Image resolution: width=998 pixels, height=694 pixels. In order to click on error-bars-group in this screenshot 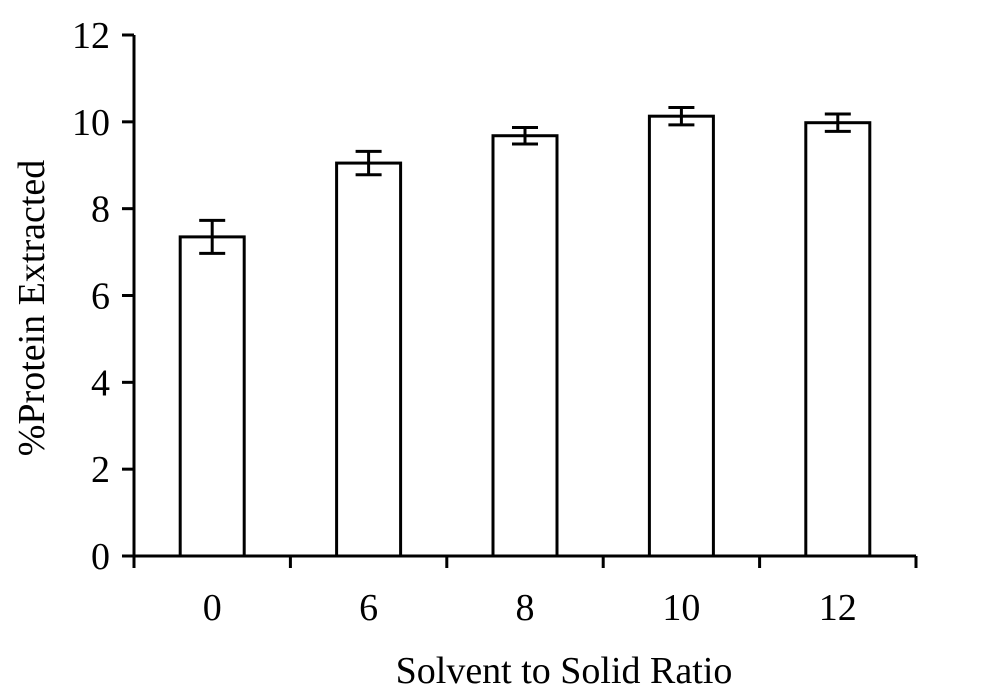, I will do `click(525, 180)`.